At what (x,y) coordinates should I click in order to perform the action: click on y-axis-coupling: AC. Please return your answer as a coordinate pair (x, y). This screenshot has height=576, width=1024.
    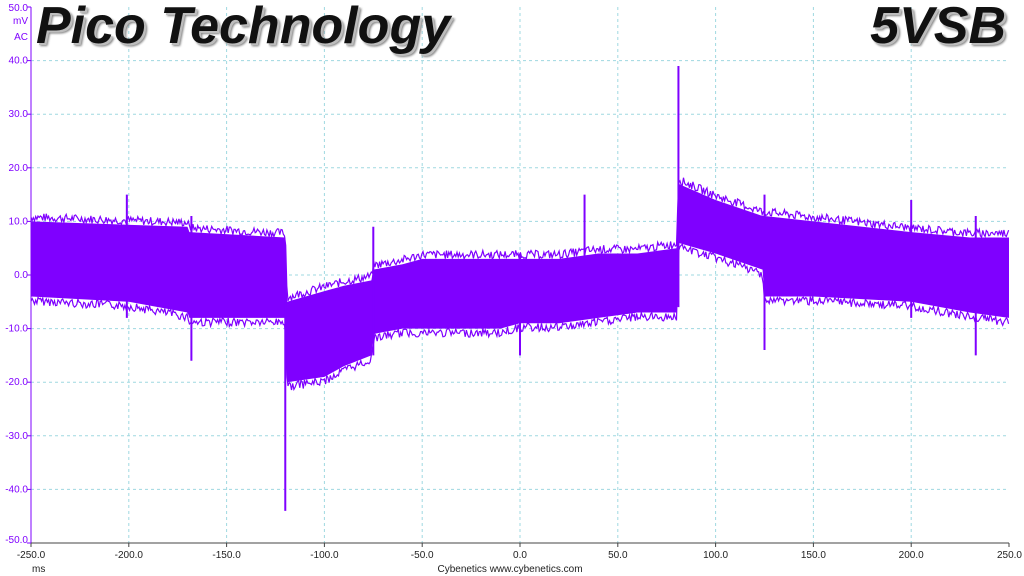
    Looking at the image, I should click on (21, 37).